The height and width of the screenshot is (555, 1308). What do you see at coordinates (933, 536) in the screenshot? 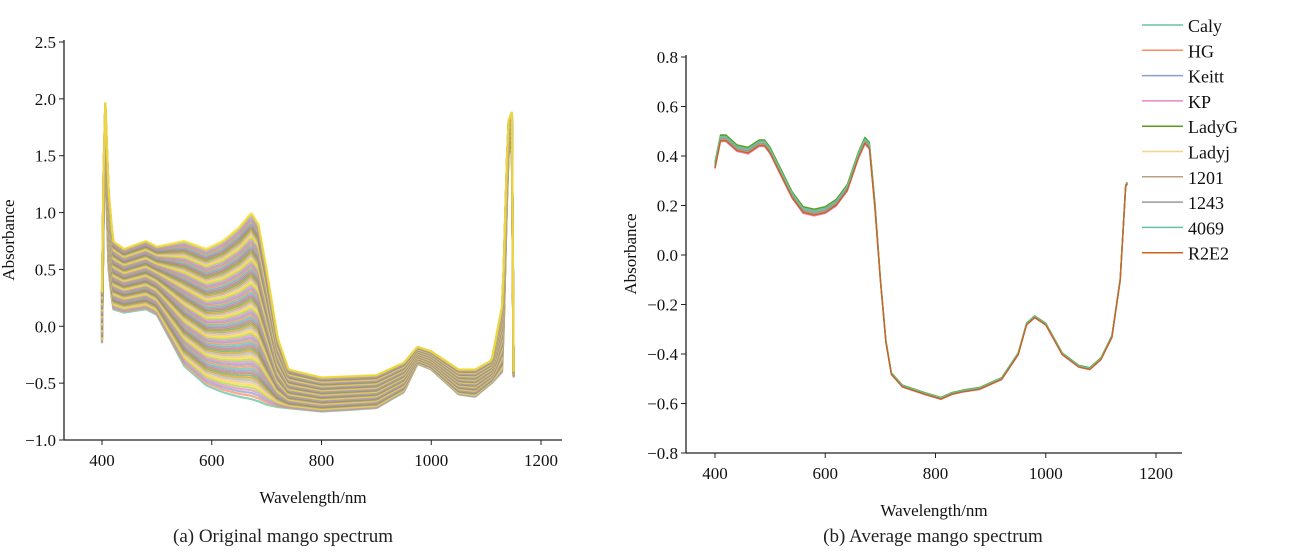
I see `caption-b: (b) Average mango spectrum` at bounding box center [933, 536].